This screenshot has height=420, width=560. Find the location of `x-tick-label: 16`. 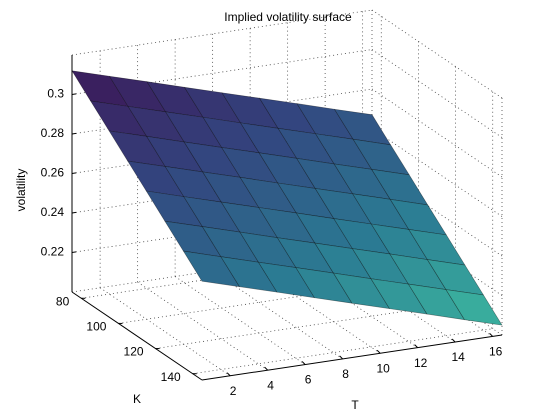

x-tick-label: 16 is located at coordinates (496, 352).